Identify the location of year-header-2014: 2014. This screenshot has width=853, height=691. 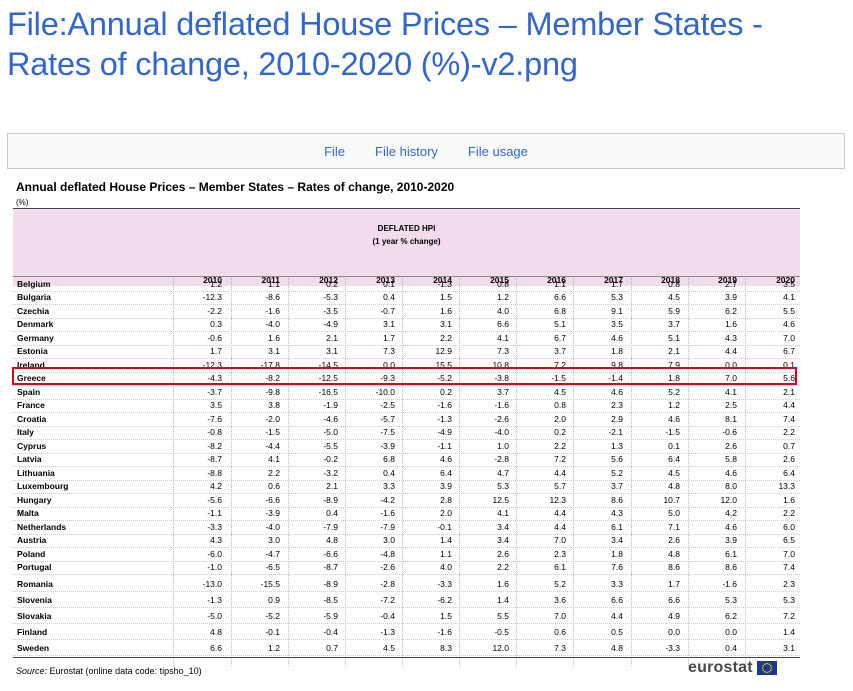
(442, 280).